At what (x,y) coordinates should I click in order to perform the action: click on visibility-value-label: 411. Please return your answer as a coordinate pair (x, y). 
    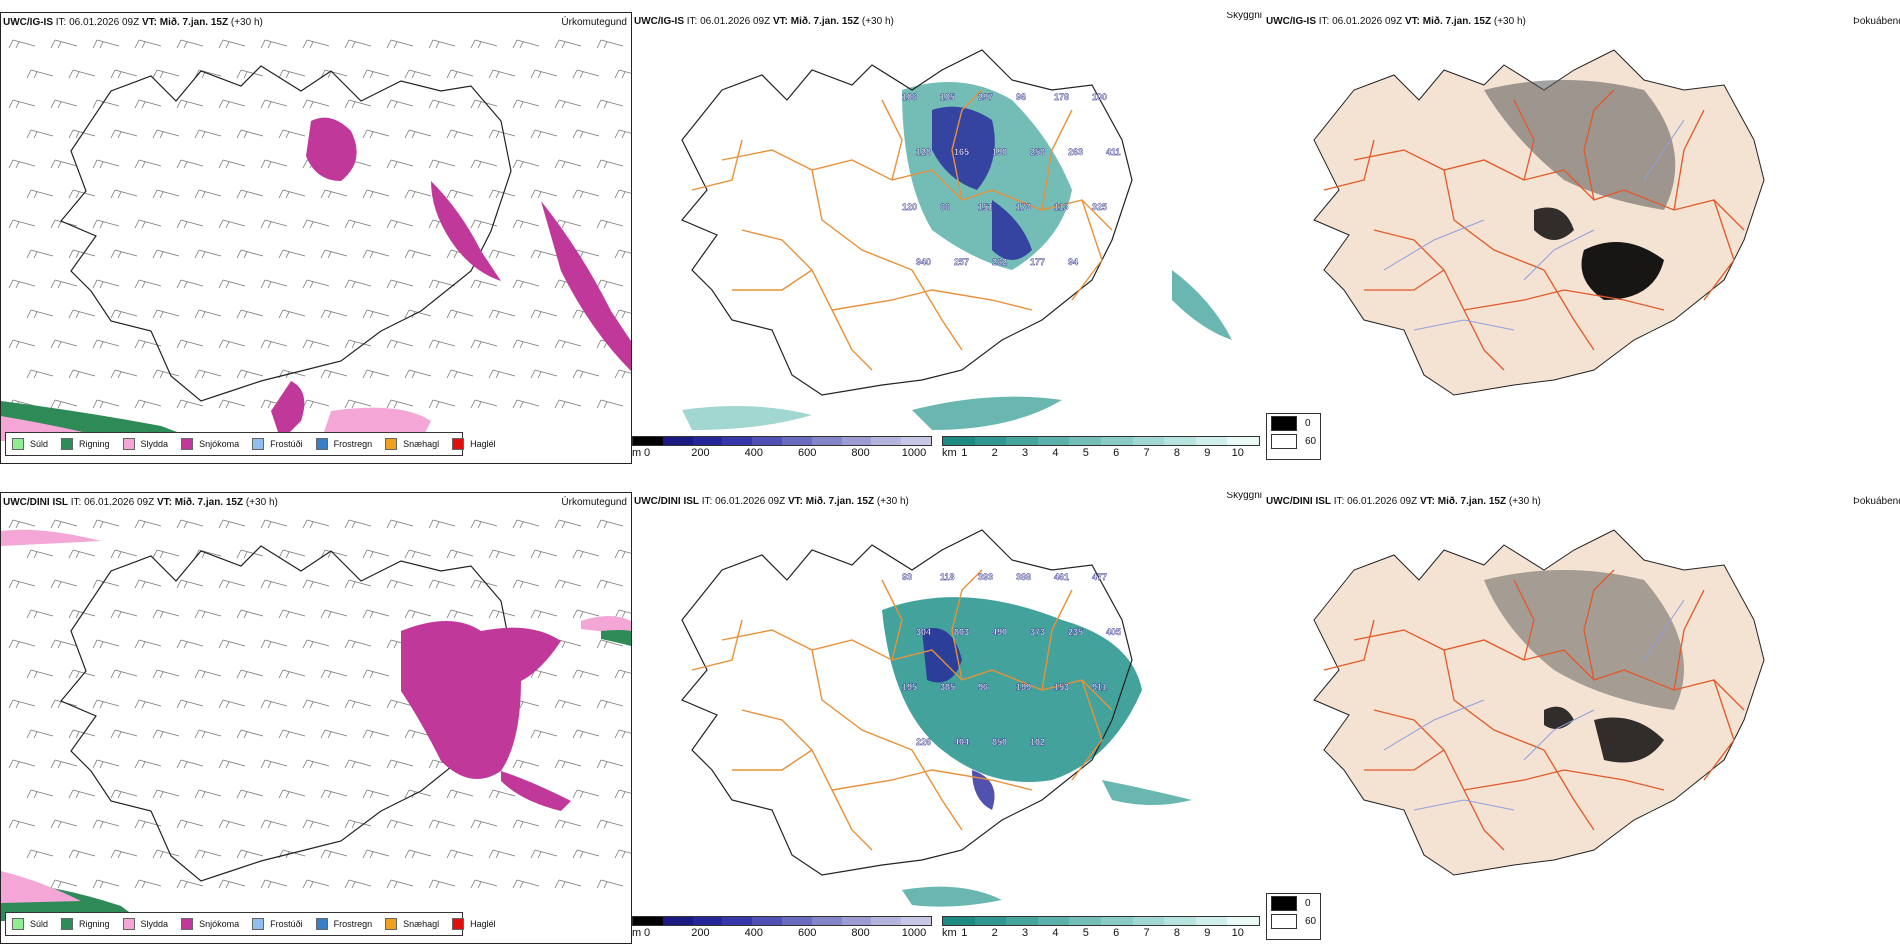
    Looking at the image, I should click on (1113, 152).